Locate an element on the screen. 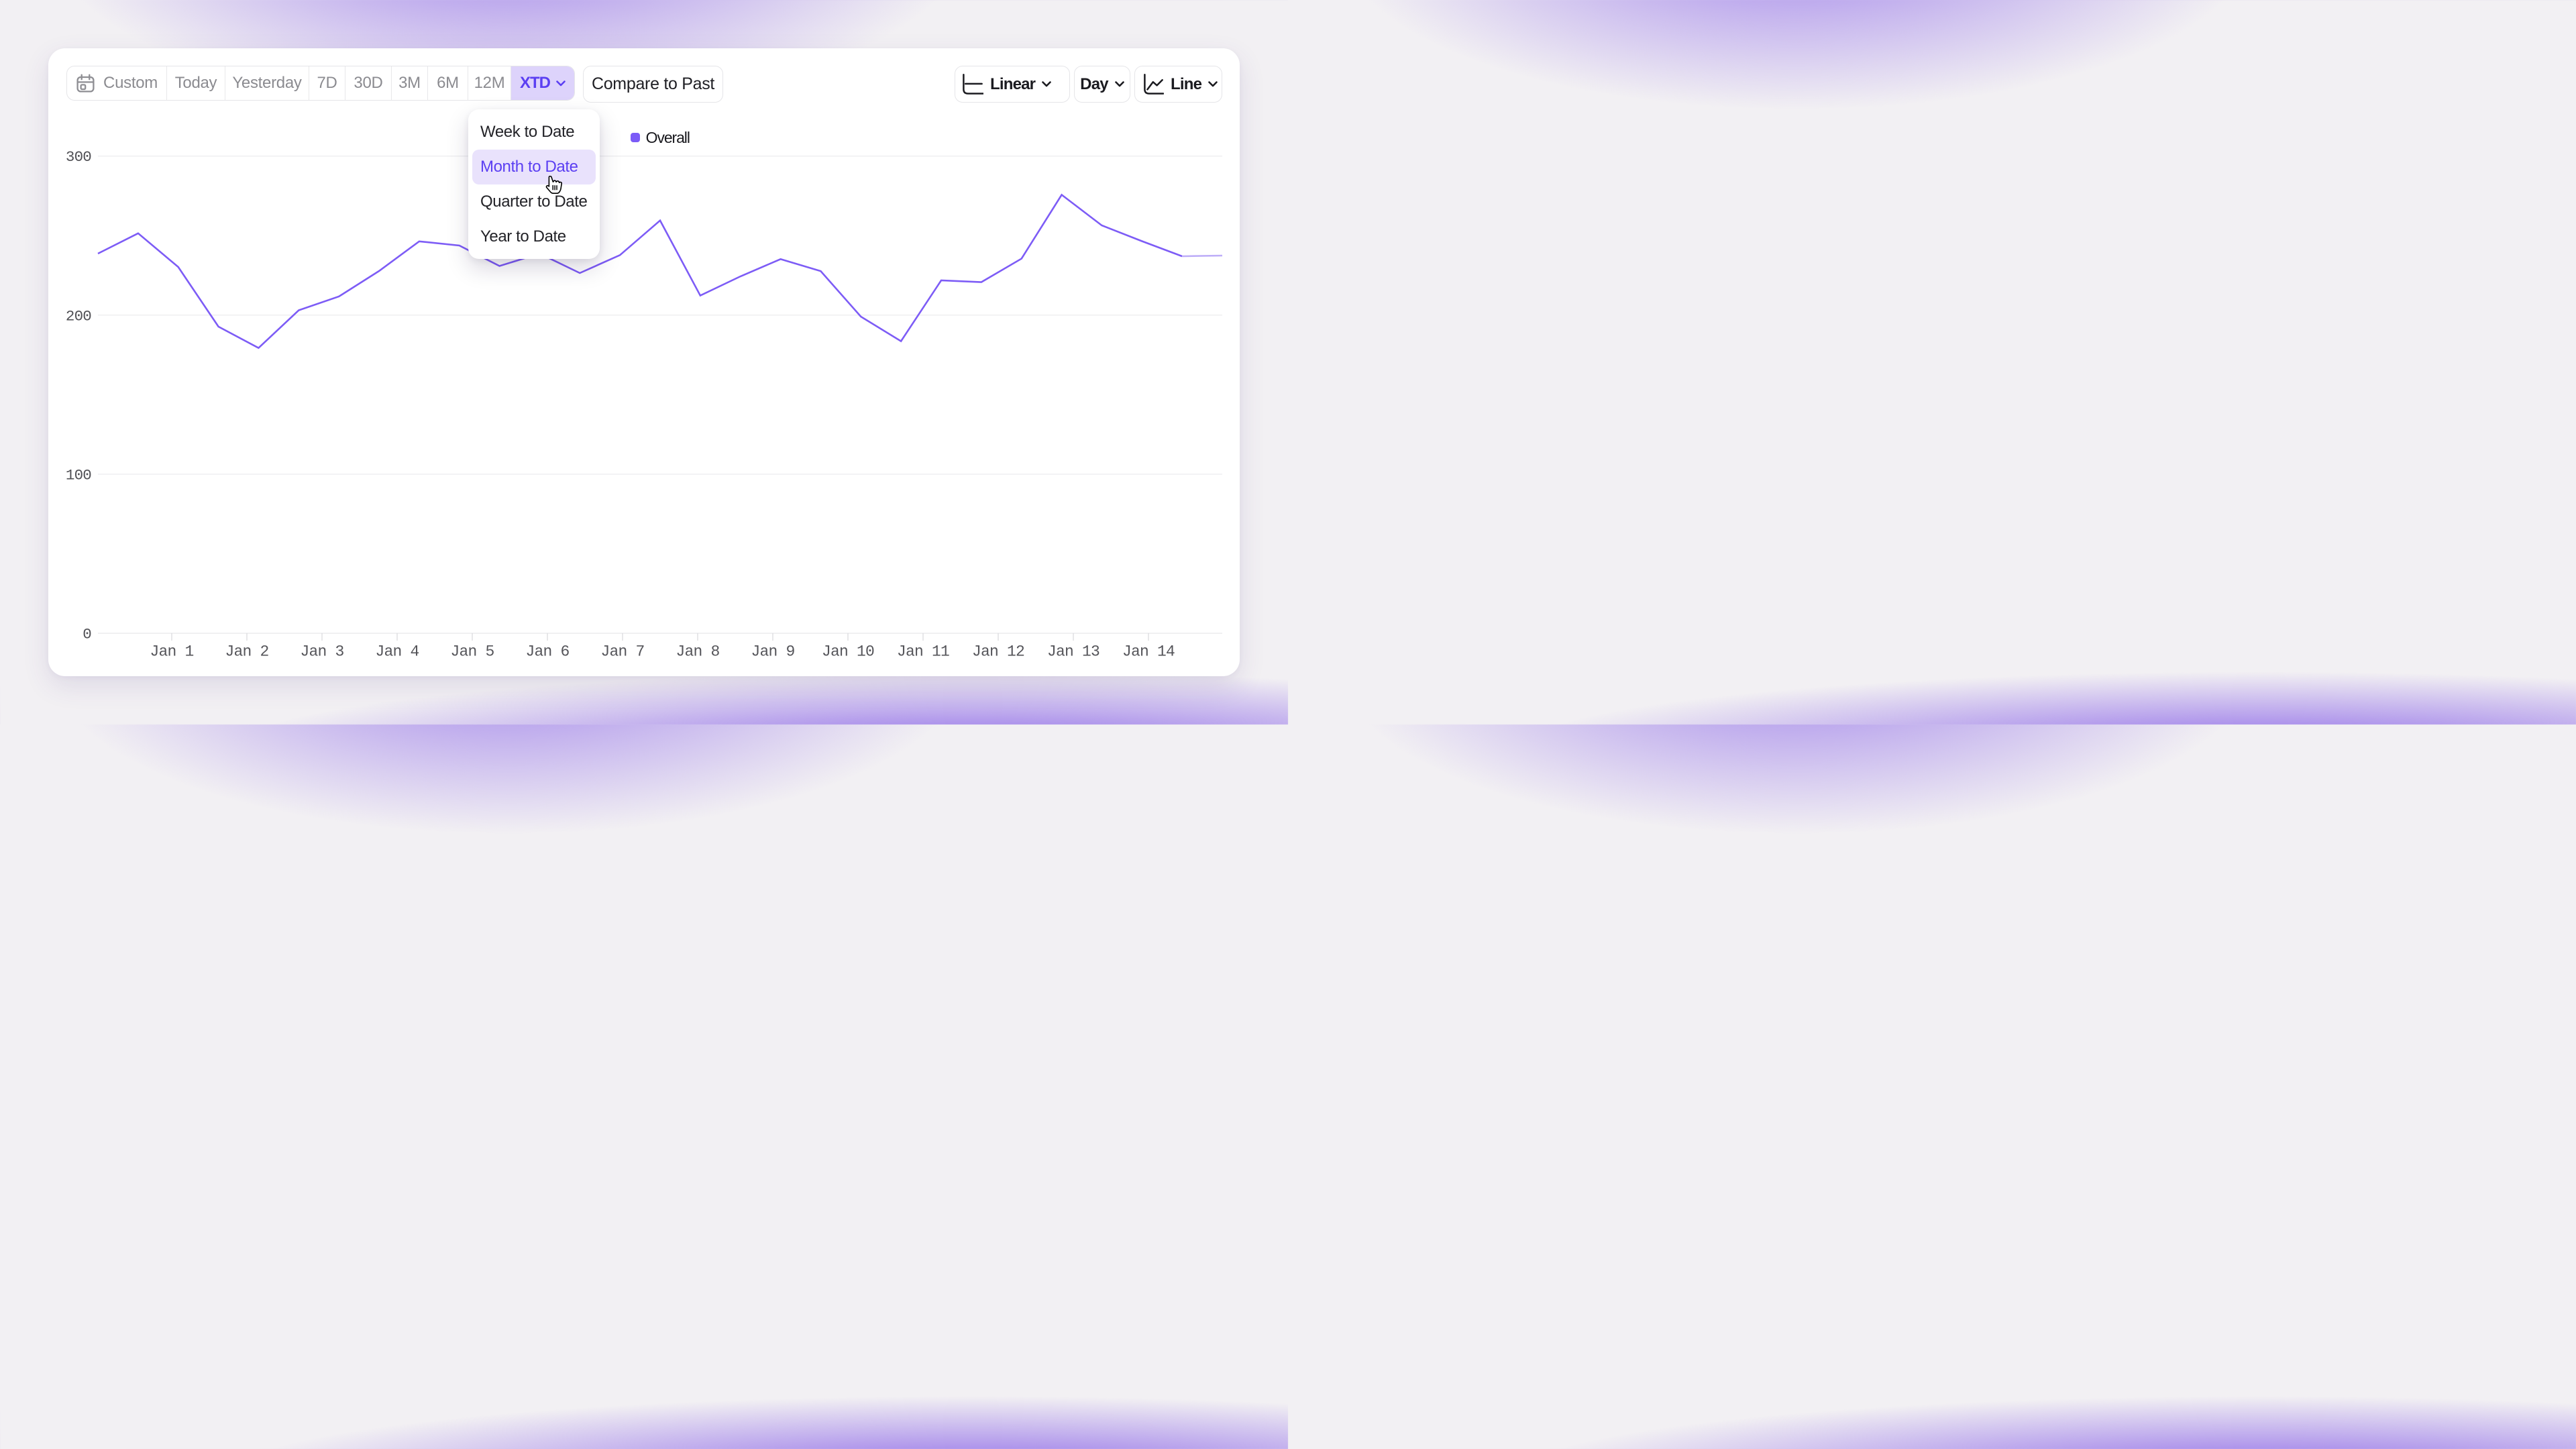 The image size is (2576, 1449). svg-text: 200 is located at coordinates (78, 316).